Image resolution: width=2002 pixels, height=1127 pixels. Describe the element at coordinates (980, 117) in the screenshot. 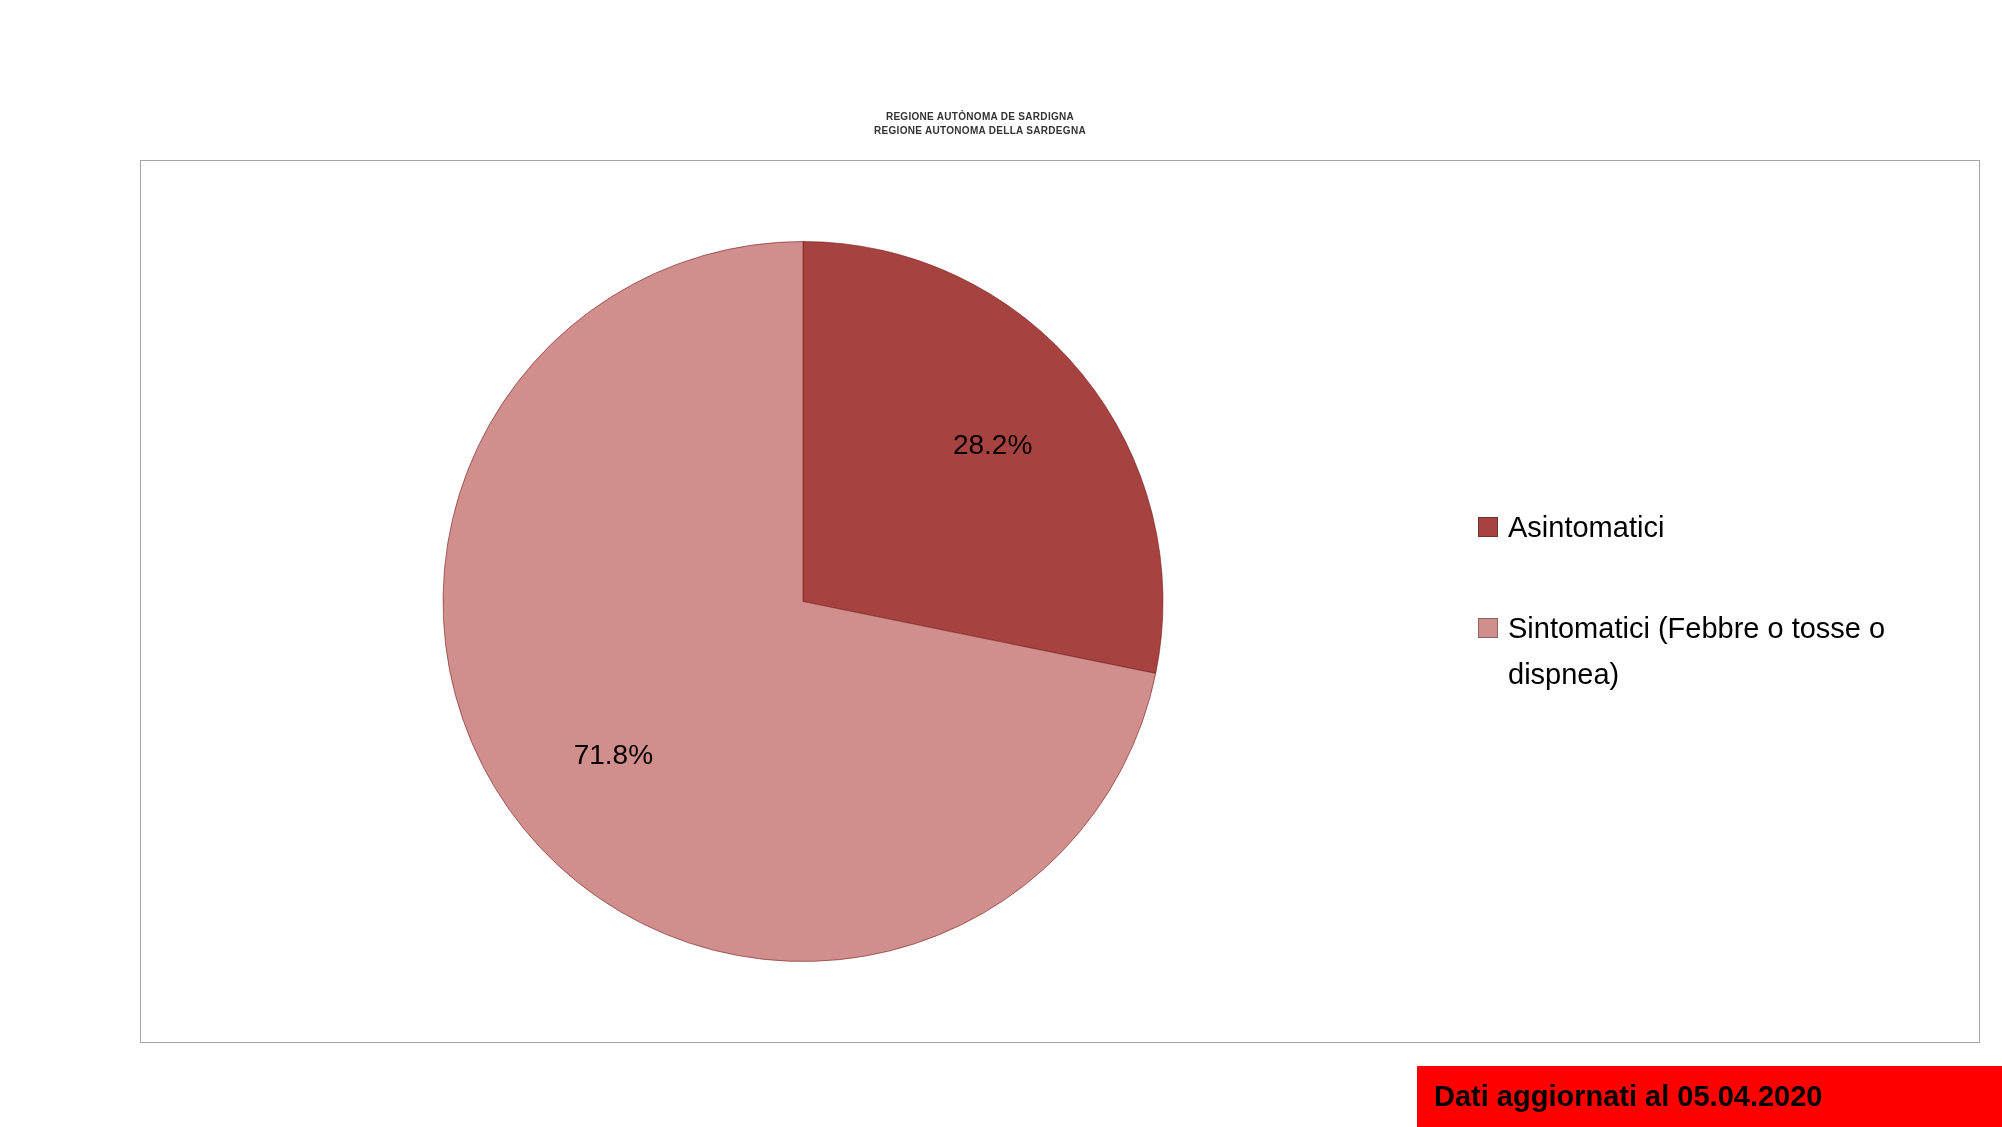

I see `text: REGIONE AUTÒNOMA DE SARDIGNA` at that location.